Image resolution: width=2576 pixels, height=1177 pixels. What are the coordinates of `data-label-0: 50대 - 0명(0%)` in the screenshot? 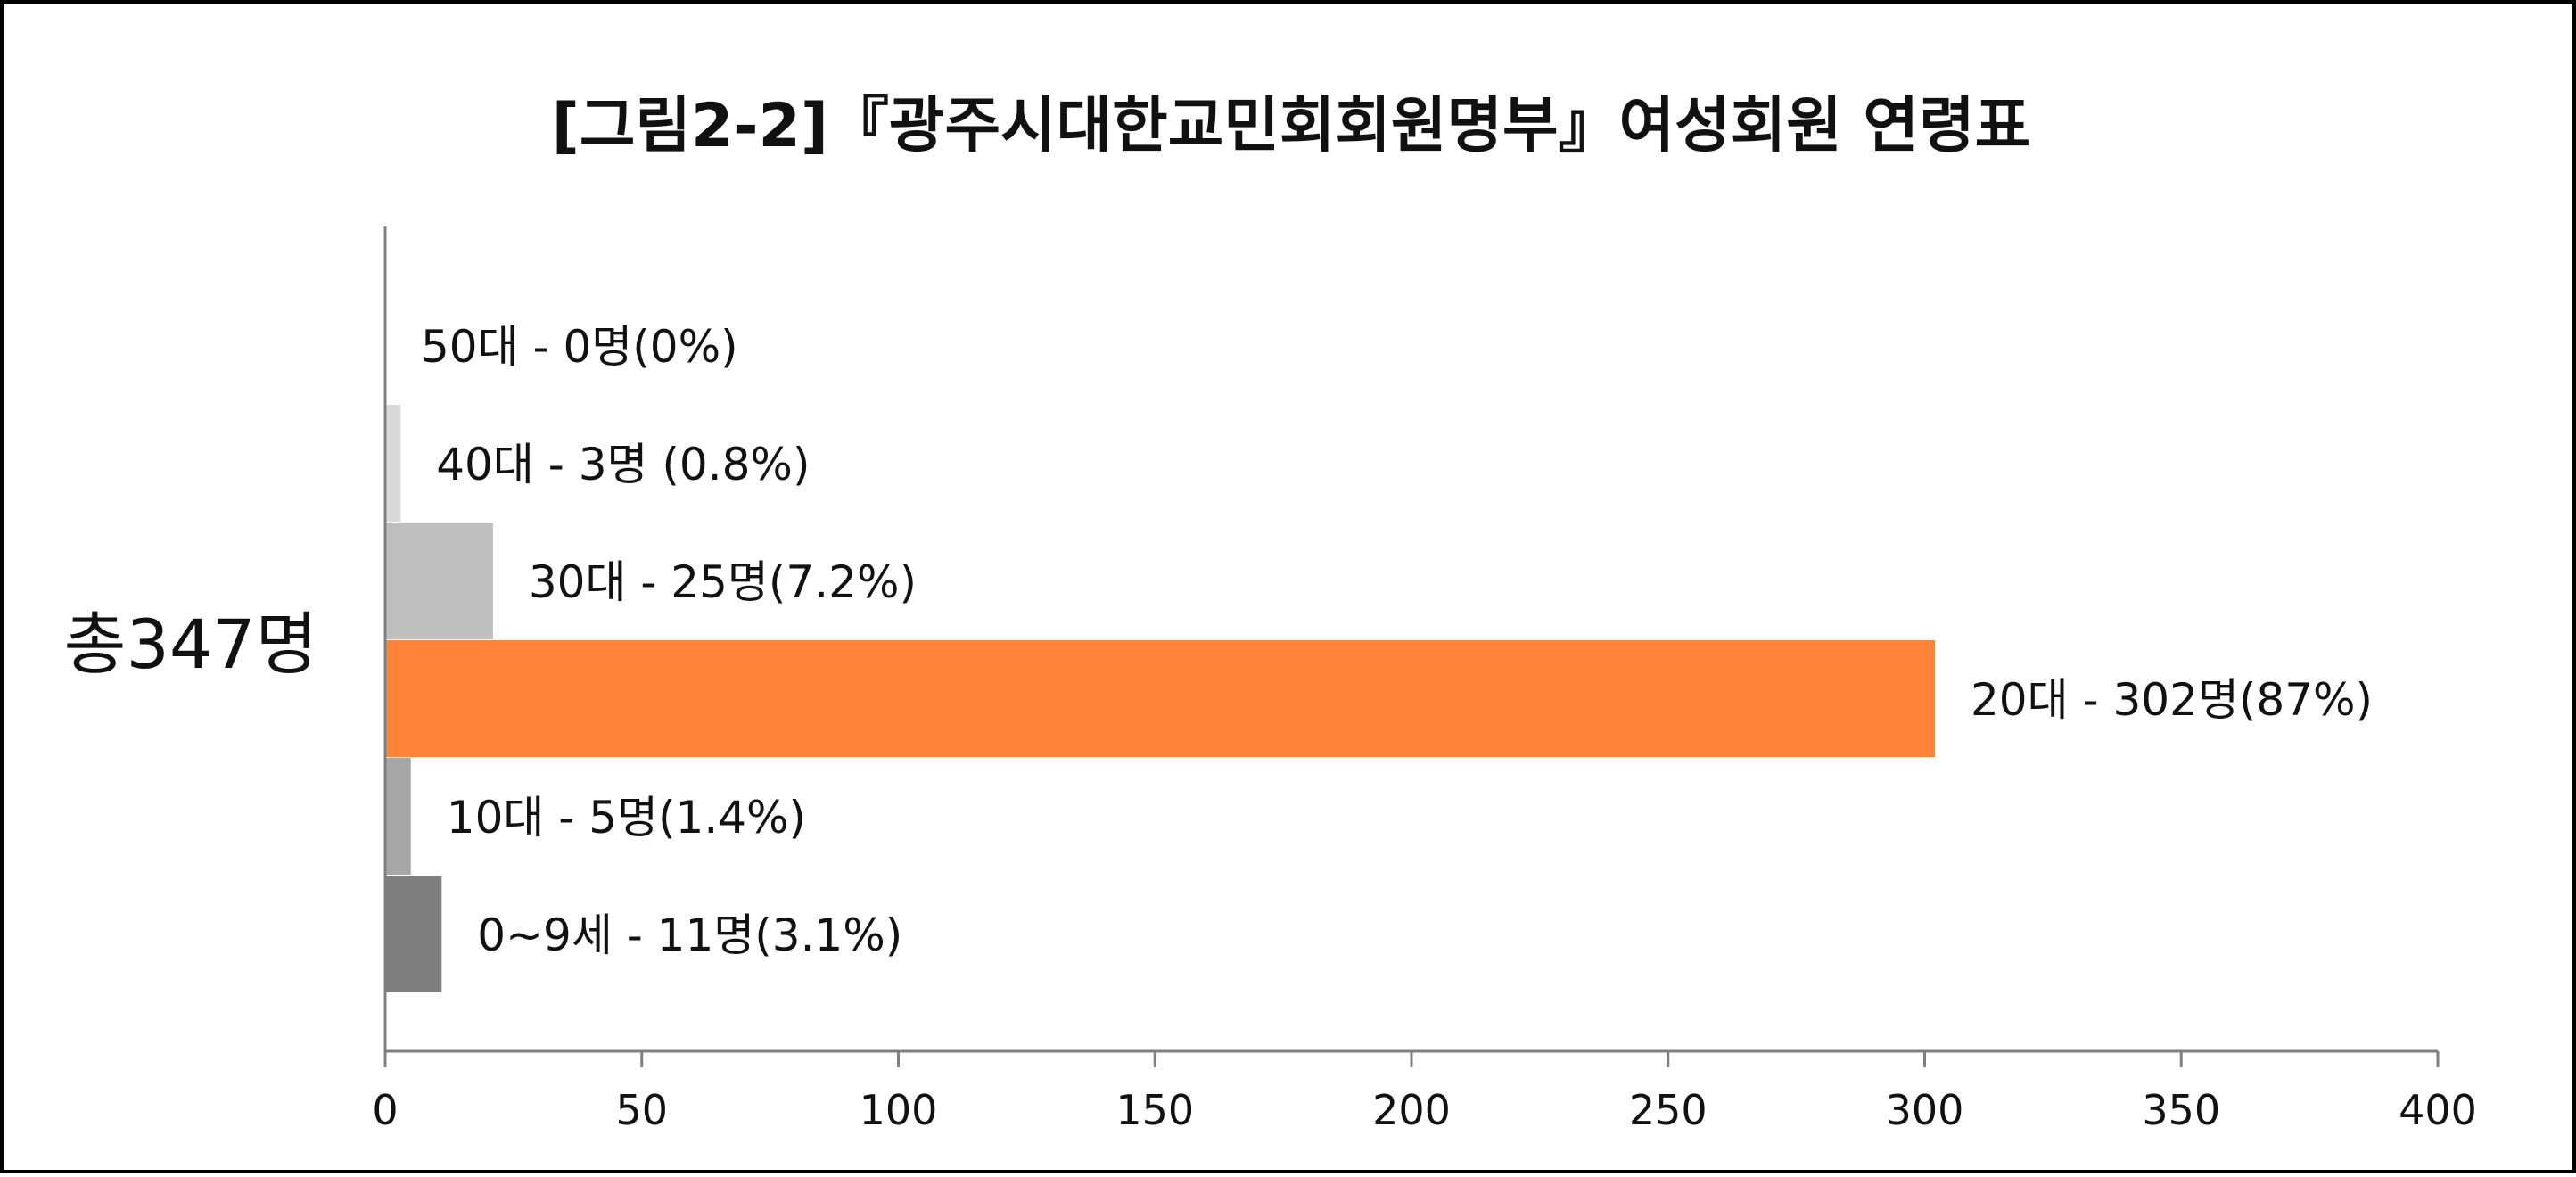 It's located at (579, 347).